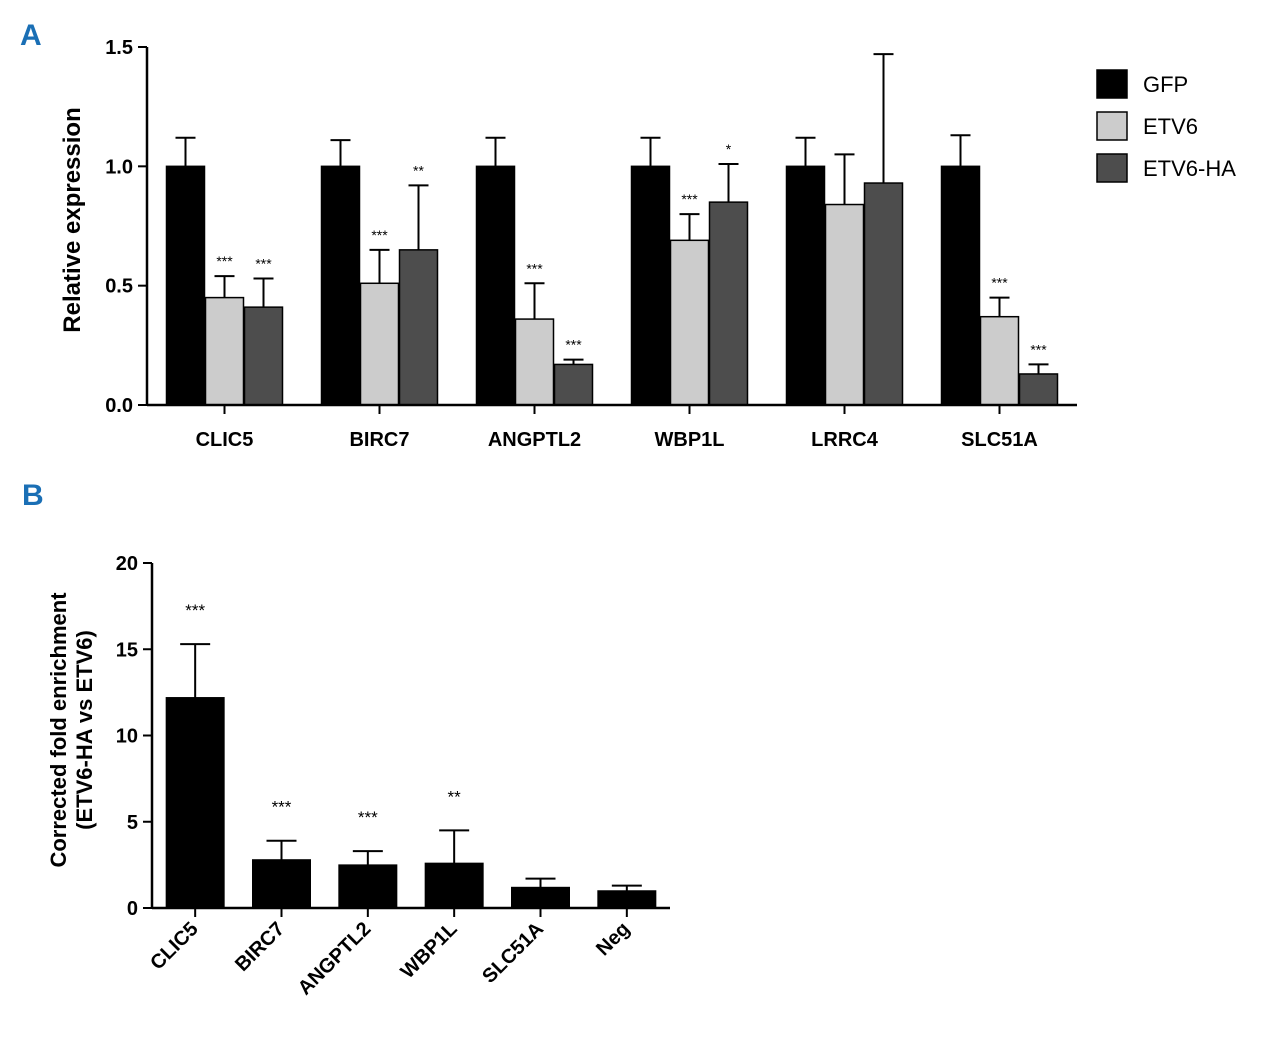 This screenshot has height=1054, width=1280. I want to click on bar-slc51a-etv6-ha, so click(1038, 389).